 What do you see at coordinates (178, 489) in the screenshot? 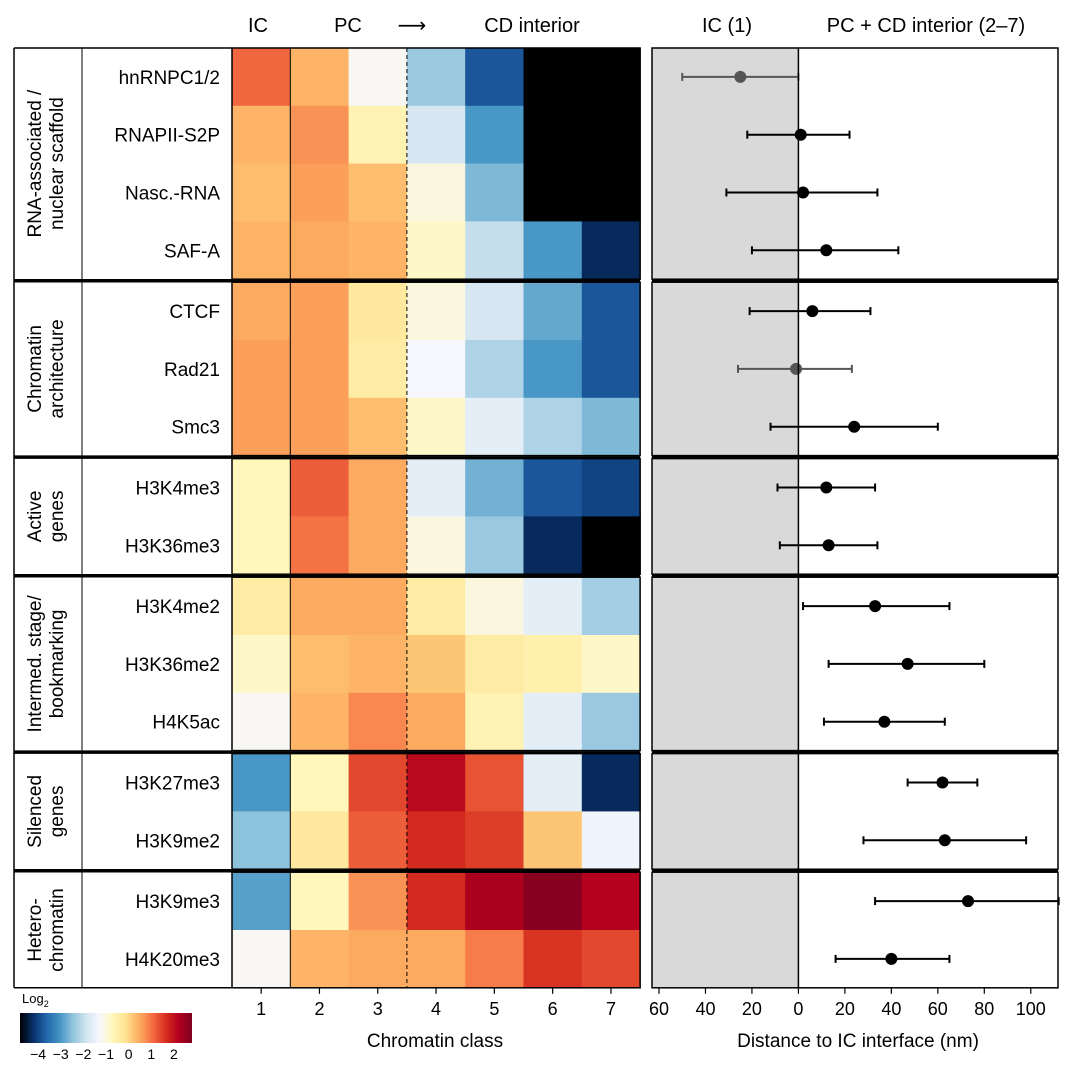
I see `row-label: H3K4me3` at bounding box center [178, 489].